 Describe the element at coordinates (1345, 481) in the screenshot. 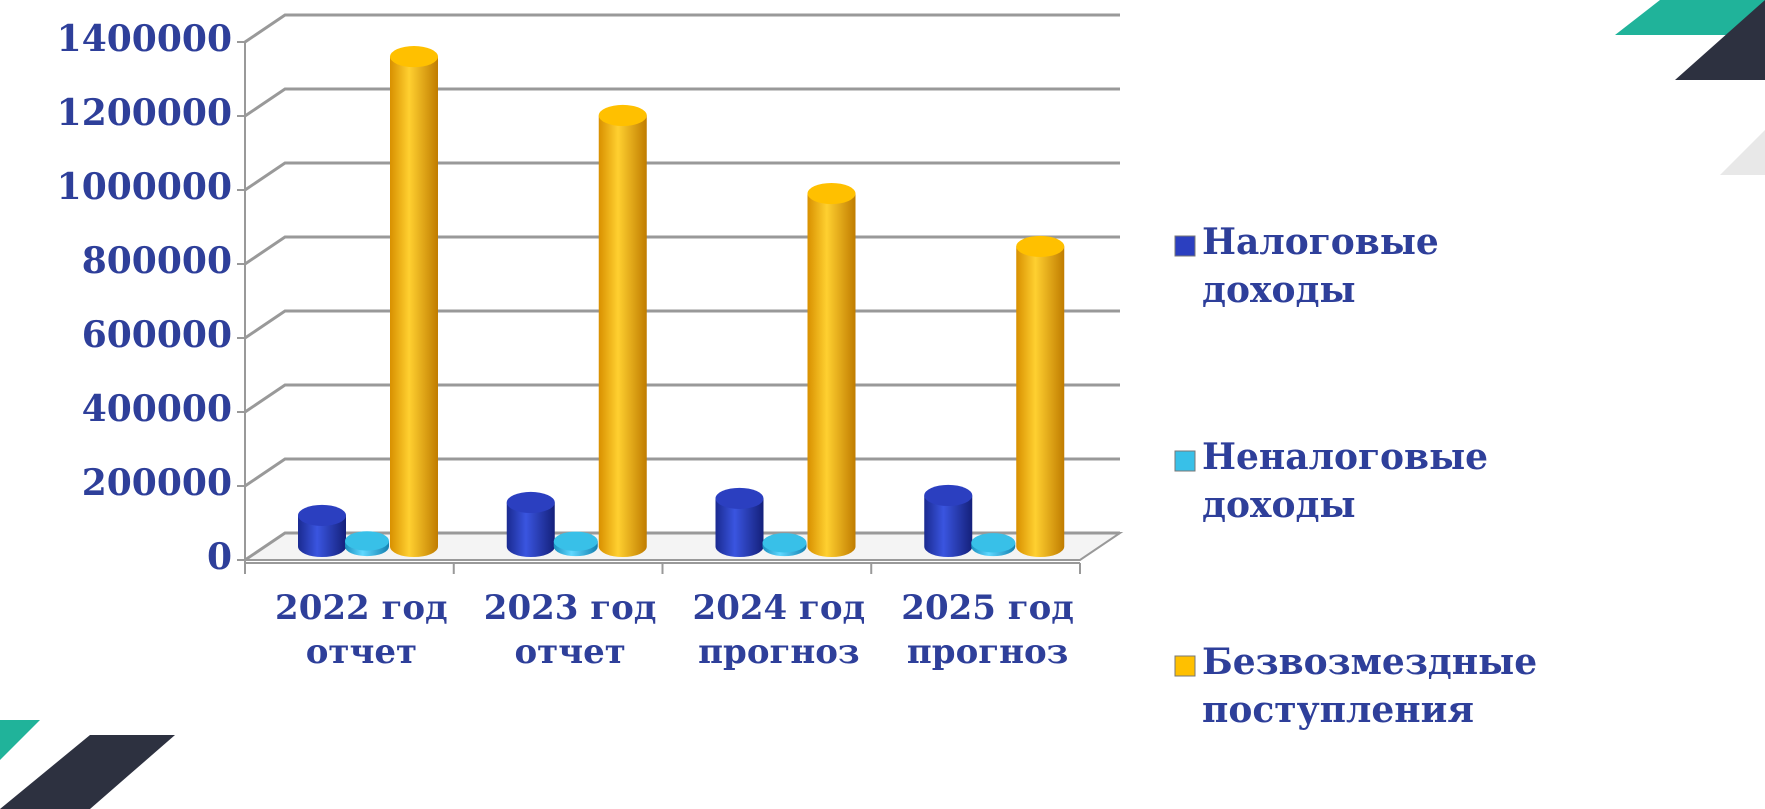

I see `legend-label: Неналоговые доходы` at that location.